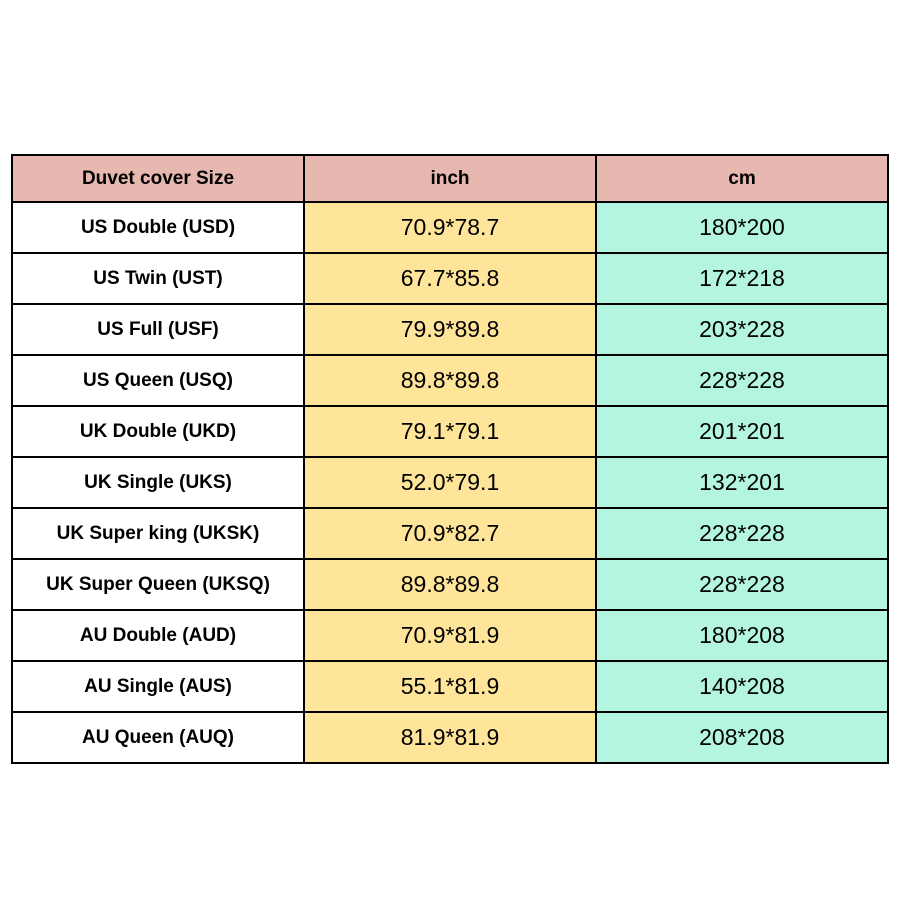 The height and width of the screenshot is (913, 913). Describe the element at coordinates (158, 635) in the screenshot. I see `size-cell: AU Double (AUD)` at that location.